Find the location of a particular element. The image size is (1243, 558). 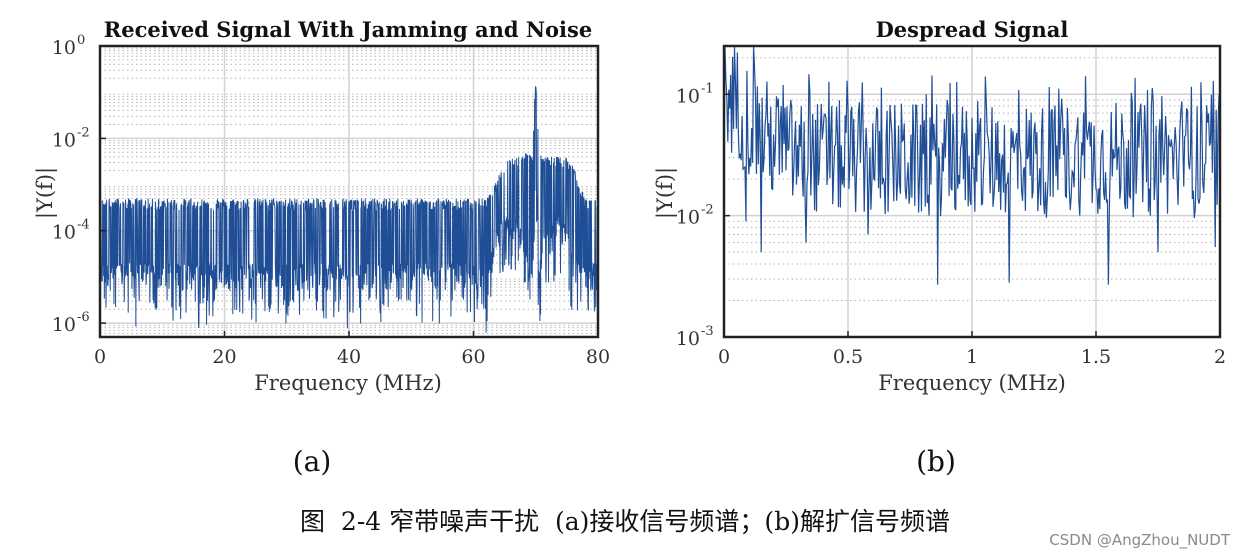

chart-b-xlabel: Frequency (MHz) is located at coordinates (972, 383).